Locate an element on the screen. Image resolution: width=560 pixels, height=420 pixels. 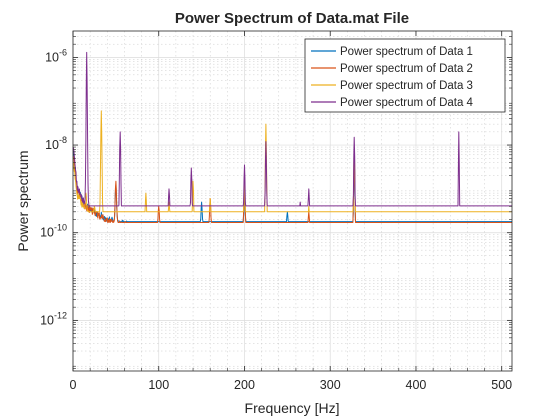
legend-box is located at coordinates (405, 75).